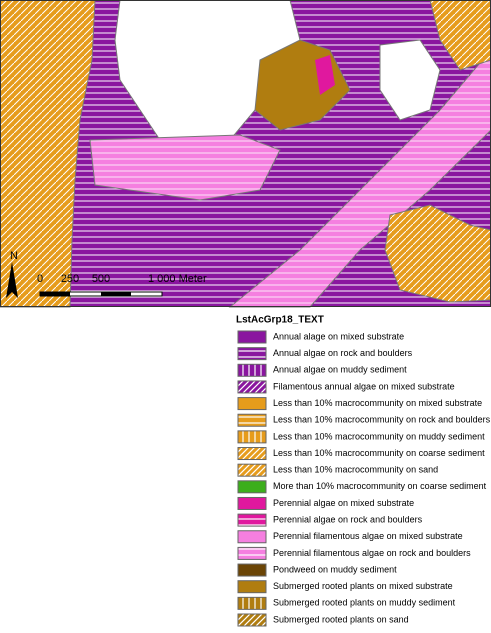 The image size is (491, 633). I want to click on north-arrow, so click(12, 280).